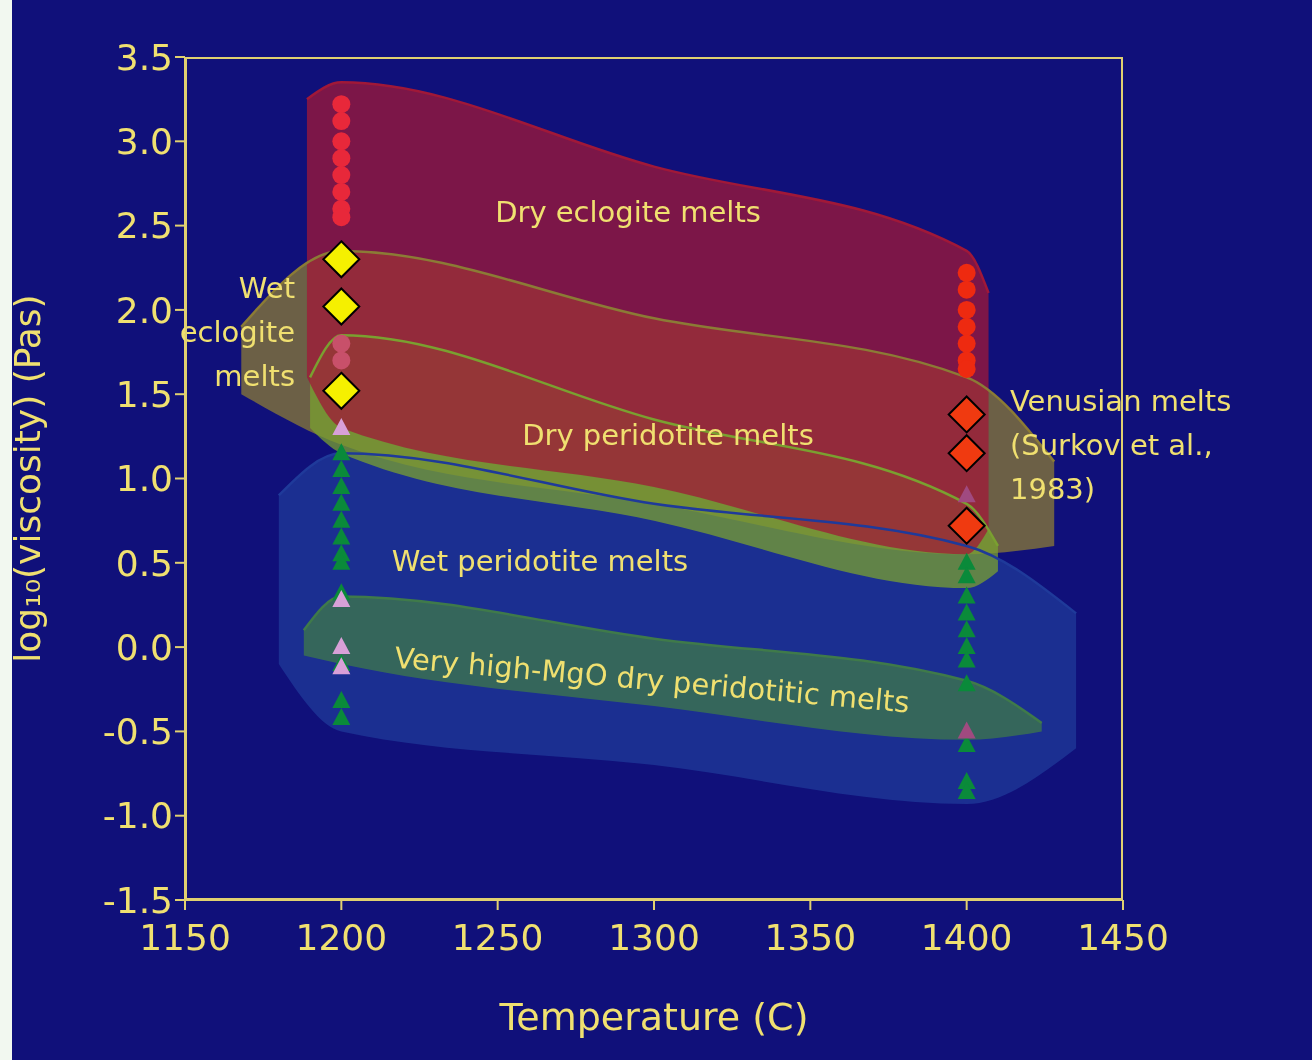  What do you see at coordinates (540, 561) in the screenshot?
I see `annotation: Wet peridotite melts` at bounding box center [540, 561].